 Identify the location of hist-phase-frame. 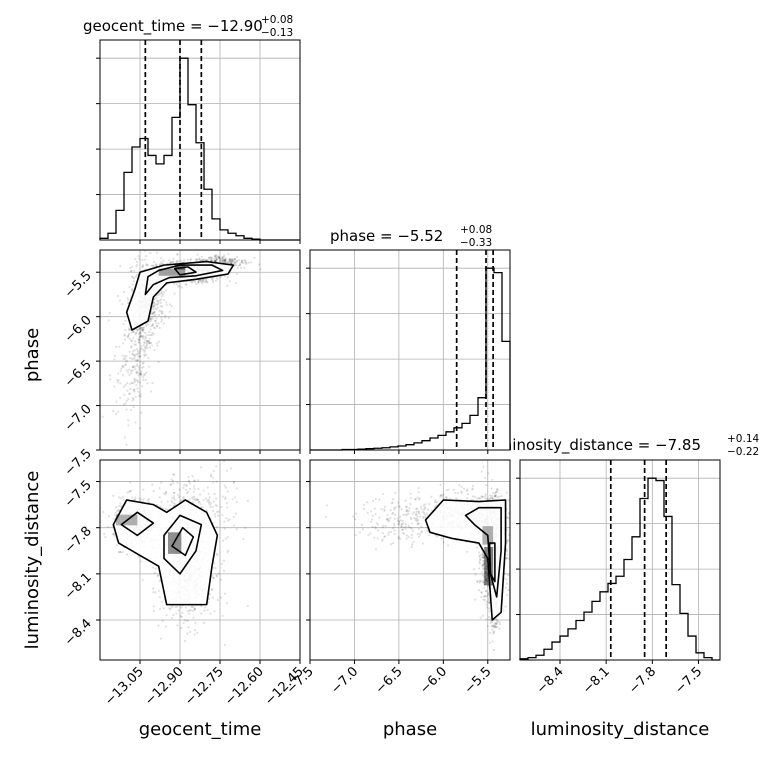
(410, 350).